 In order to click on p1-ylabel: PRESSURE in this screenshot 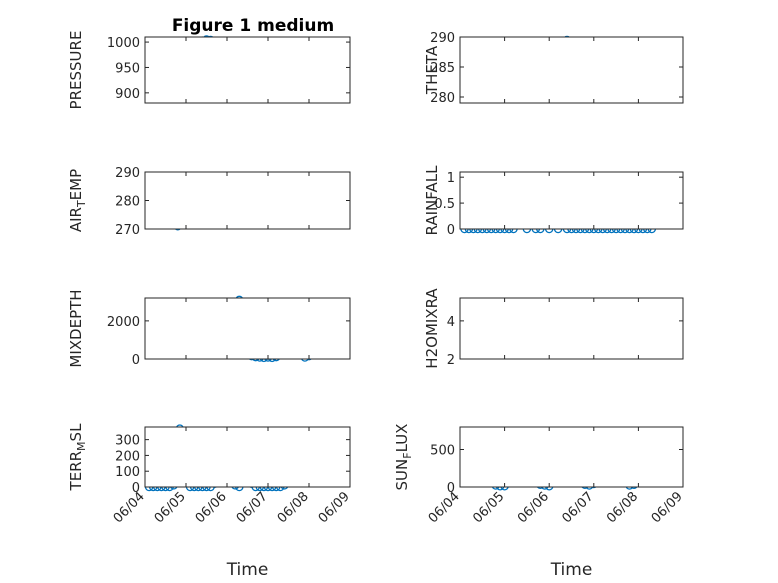, I will do `click(76, 70)`.